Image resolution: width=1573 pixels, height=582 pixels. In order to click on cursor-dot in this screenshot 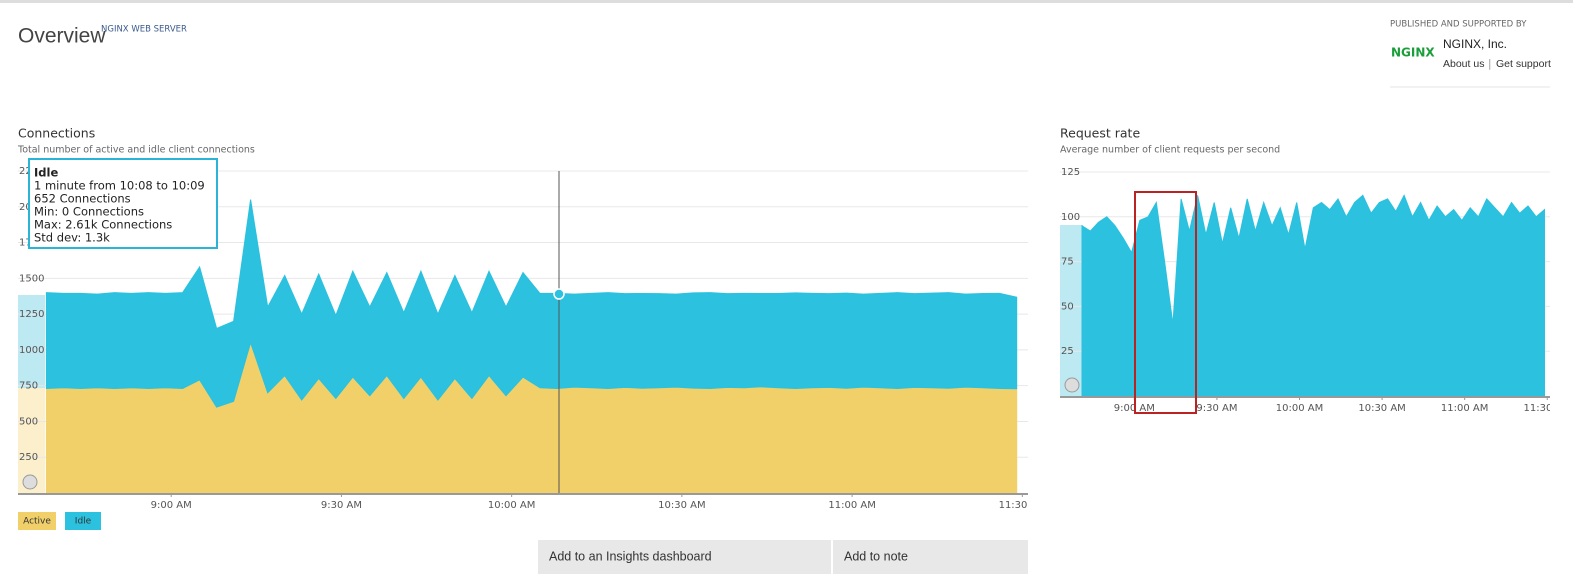, I will do `click(559, 294)`.